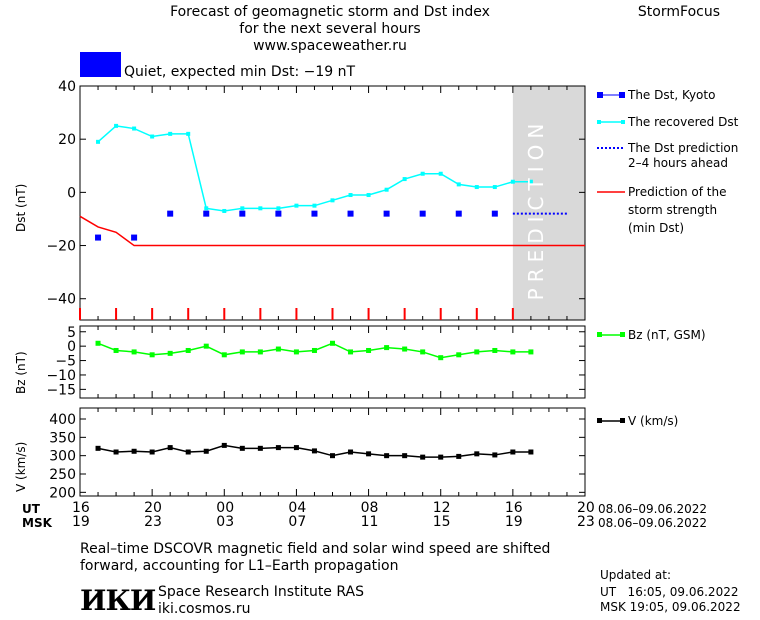 The height and width of the screenshot is (620, 760). Describe the element at coordinates (81, 522) in the screenshot. I see `msk-tick-label: 19` at that location.